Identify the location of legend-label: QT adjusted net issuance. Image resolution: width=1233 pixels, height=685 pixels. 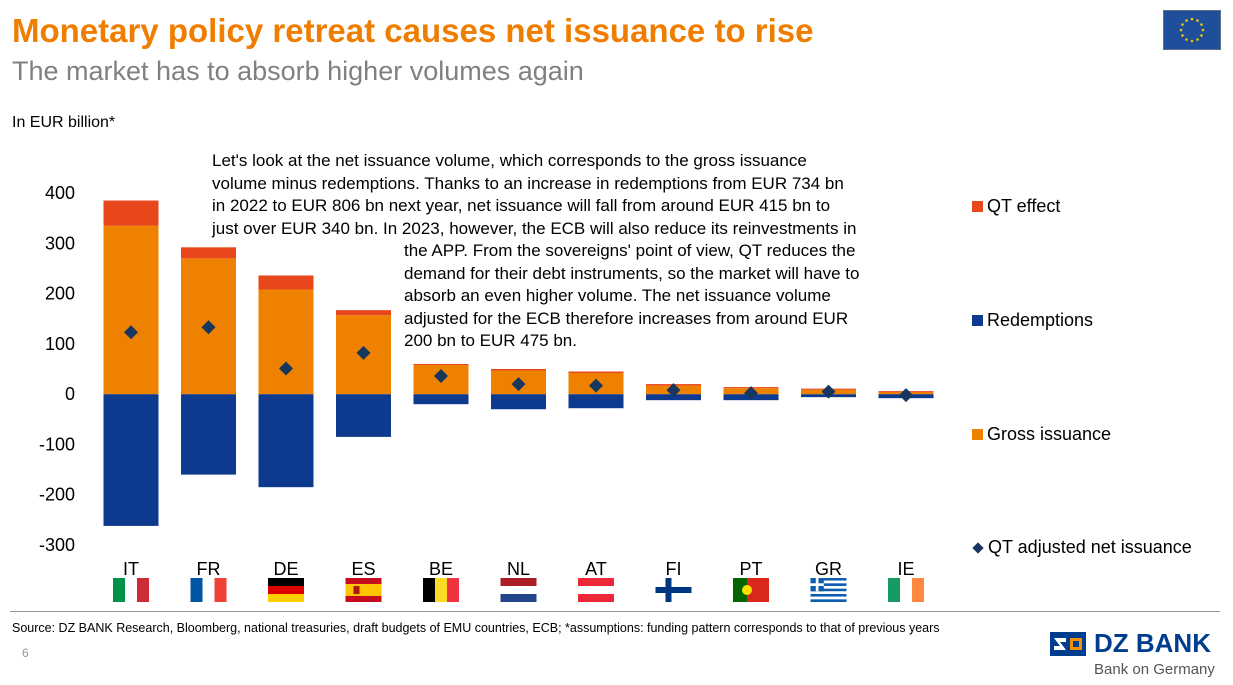
(1090, 547).